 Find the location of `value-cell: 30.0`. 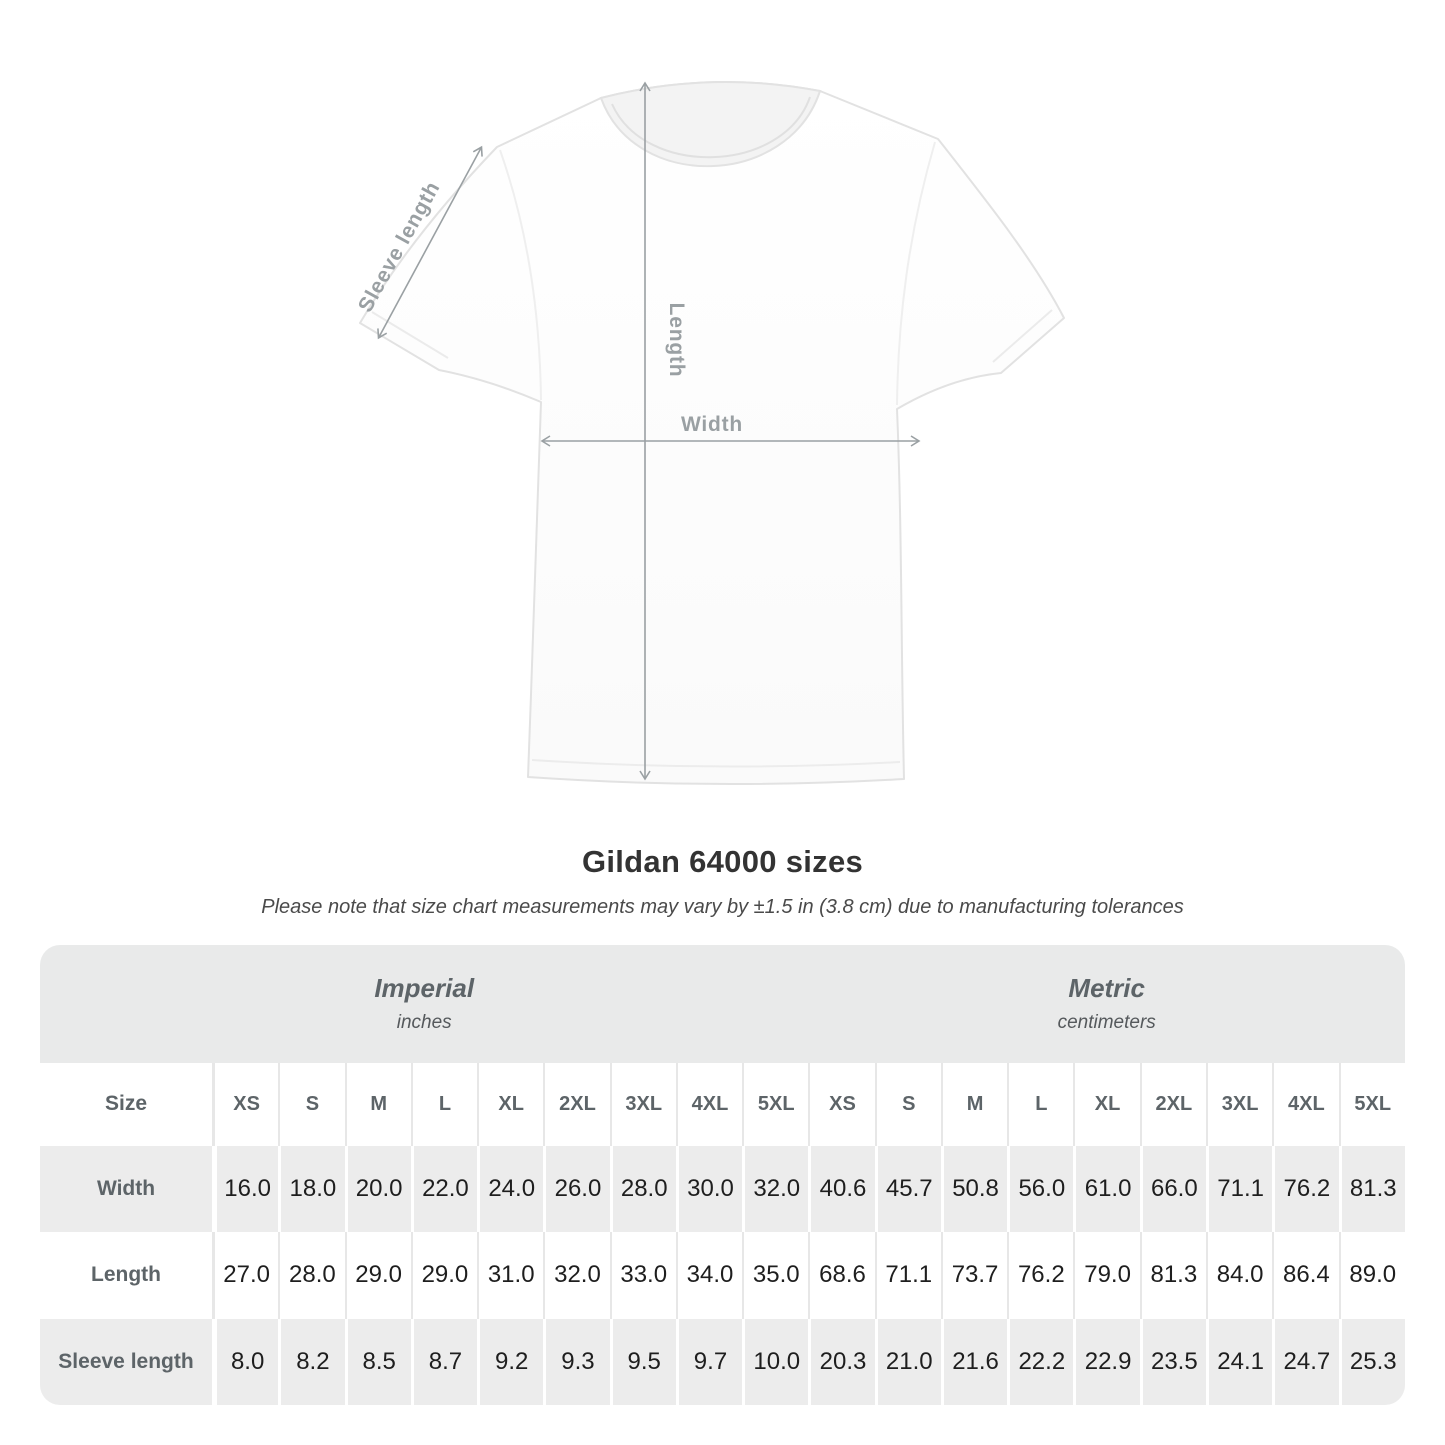

value-cell: 30.0 is located at coordinates (709, 1189).